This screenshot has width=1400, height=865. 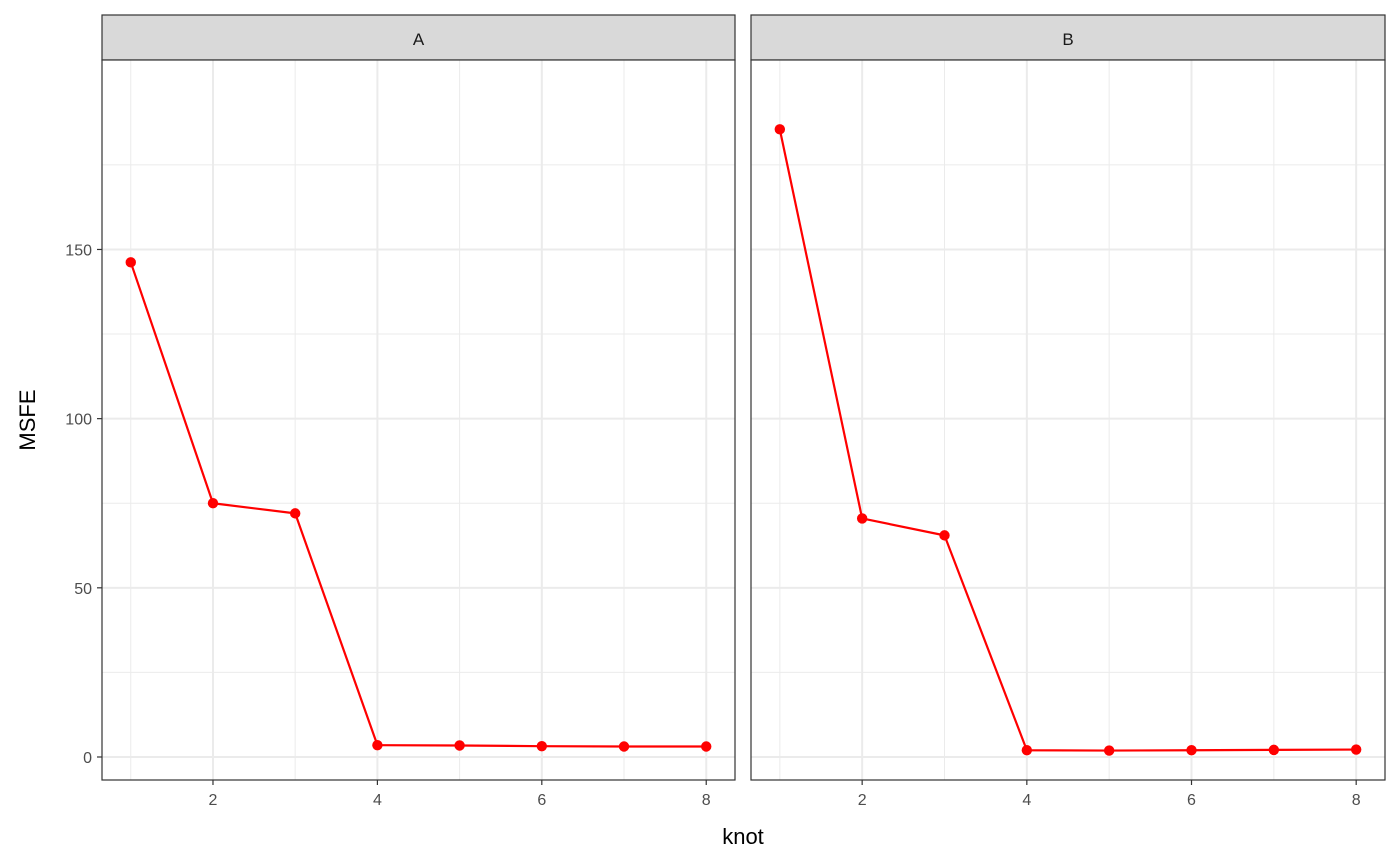 I want to click on facet-strip-label: A, so click(x=419, y=39).